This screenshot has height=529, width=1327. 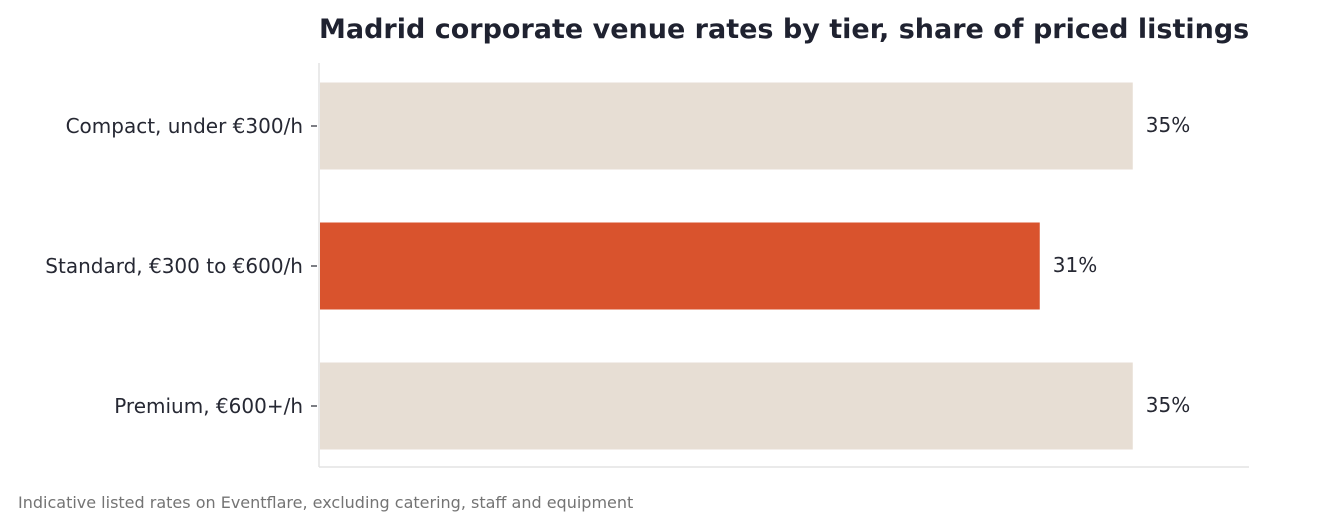 I want to click on value-label-2: 31%, so click(x=1075, y=265).